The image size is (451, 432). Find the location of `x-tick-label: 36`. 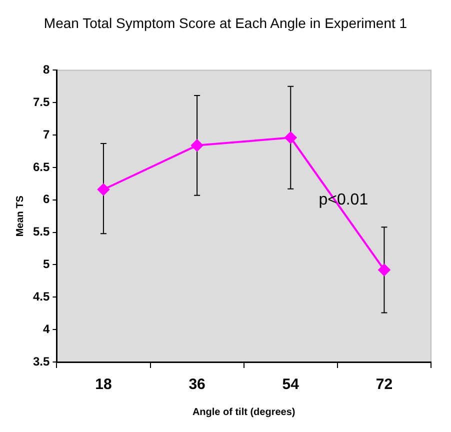

x-tick-label: 36 is located at coordinates (197, 385).